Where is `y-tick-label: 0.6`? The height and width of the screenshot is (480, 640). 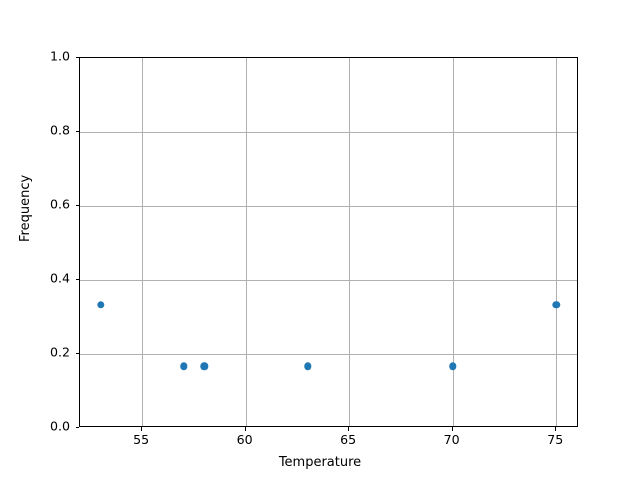
y-tick-label: 0.6 is located at coordinates (59, 204).